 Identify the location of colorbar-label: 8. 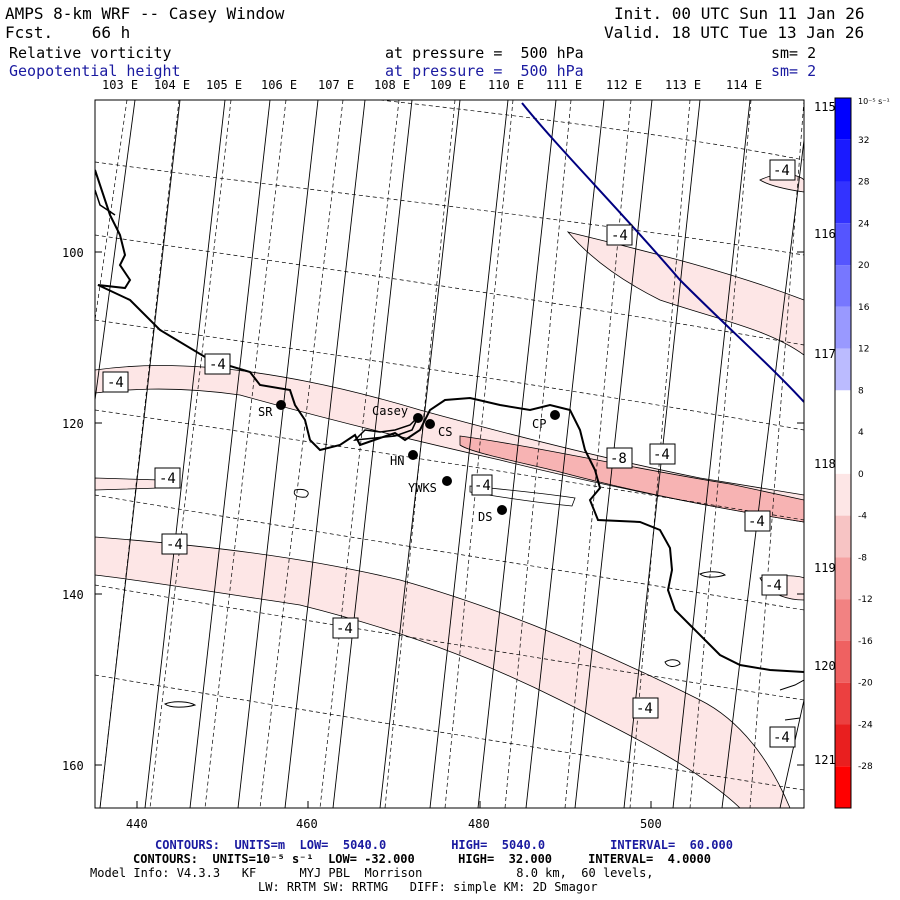
(861, 391).